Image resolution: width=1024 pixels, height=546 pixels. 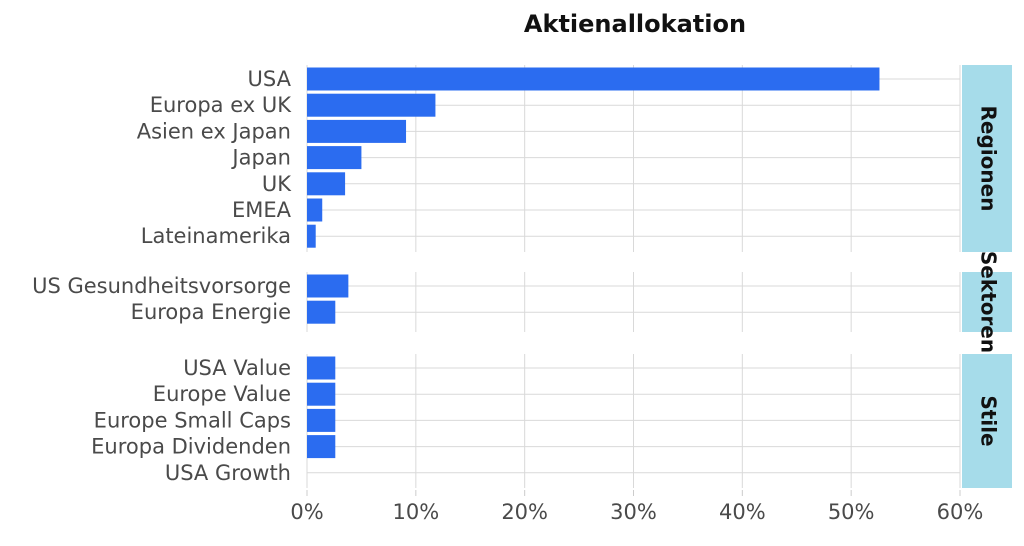 I want to click on category-label: Europe Value, so click(x=222, y=394).